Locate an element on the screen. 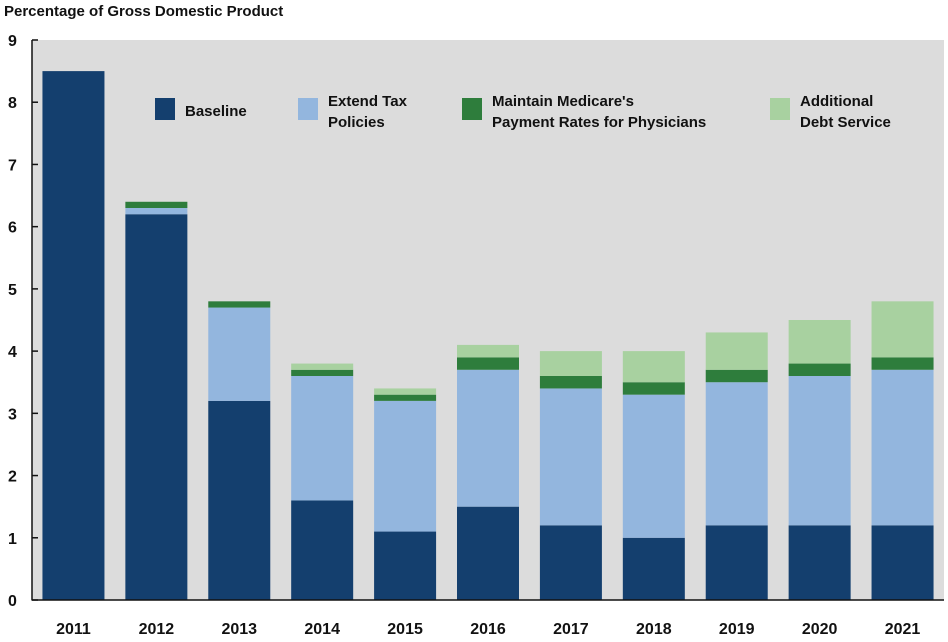 Image resolution: width=948 pixels, height=642 pixels. y-tick-label: 9 is located at coordinates (12, 41).